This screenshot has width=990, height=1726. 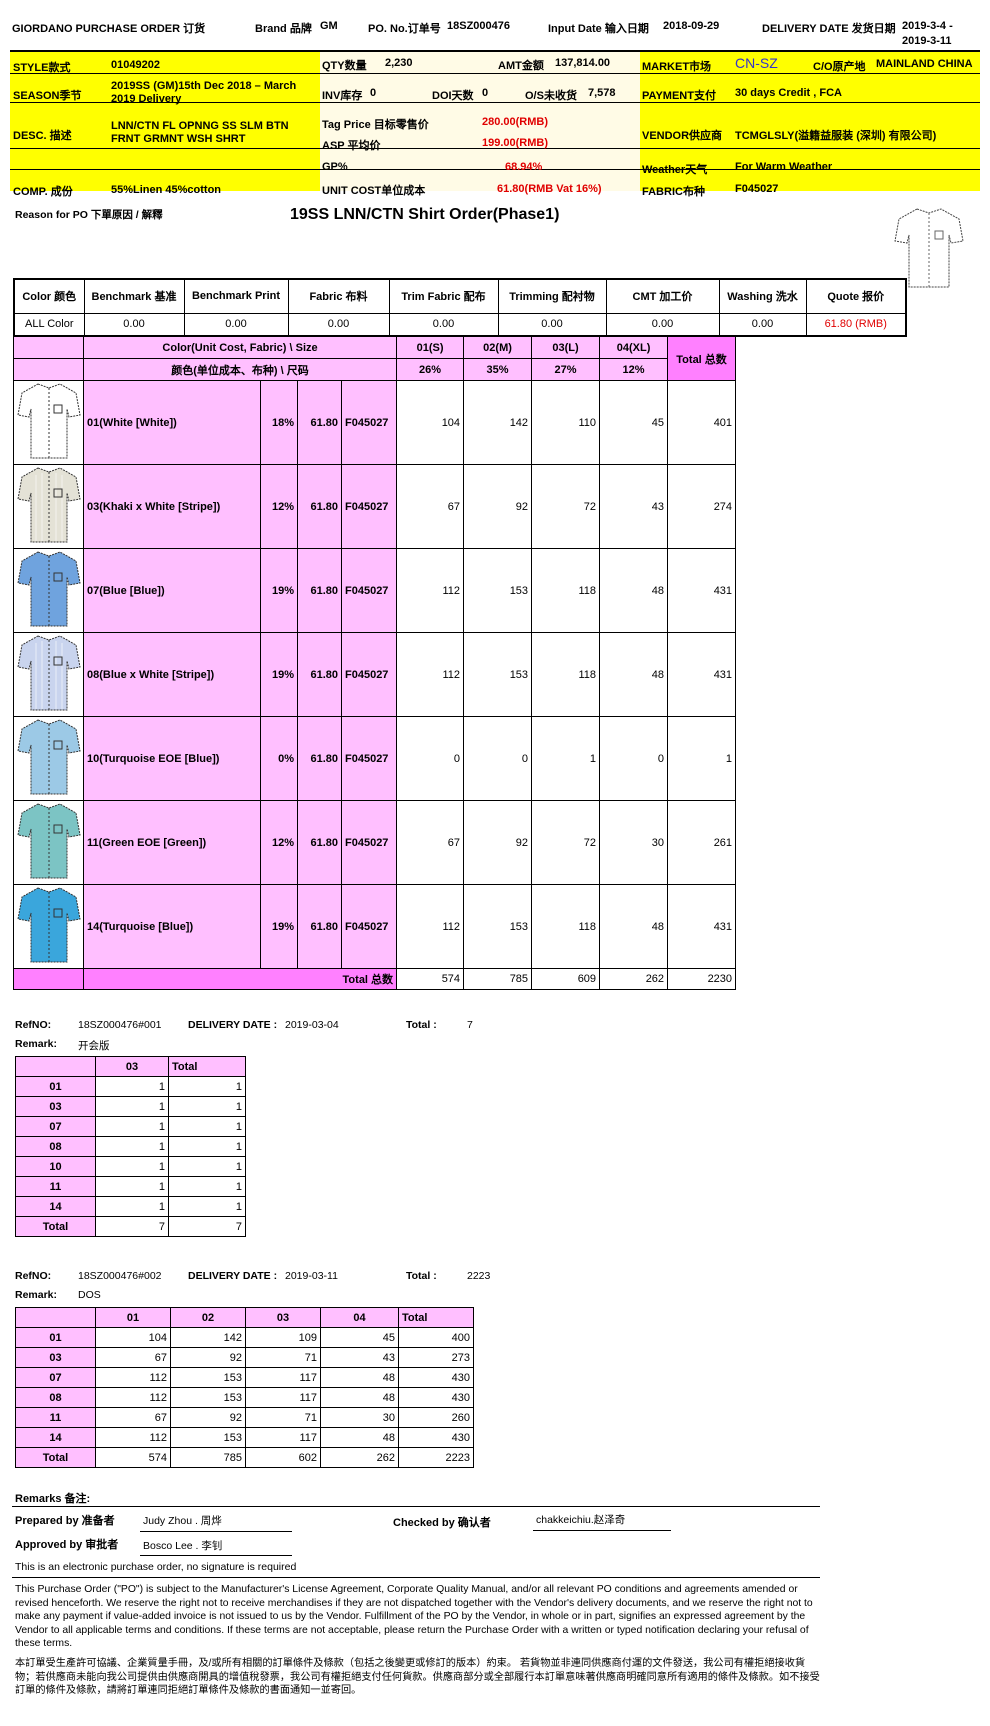 I want to click on fabric-value: F045027, so click(x=757, y=189).